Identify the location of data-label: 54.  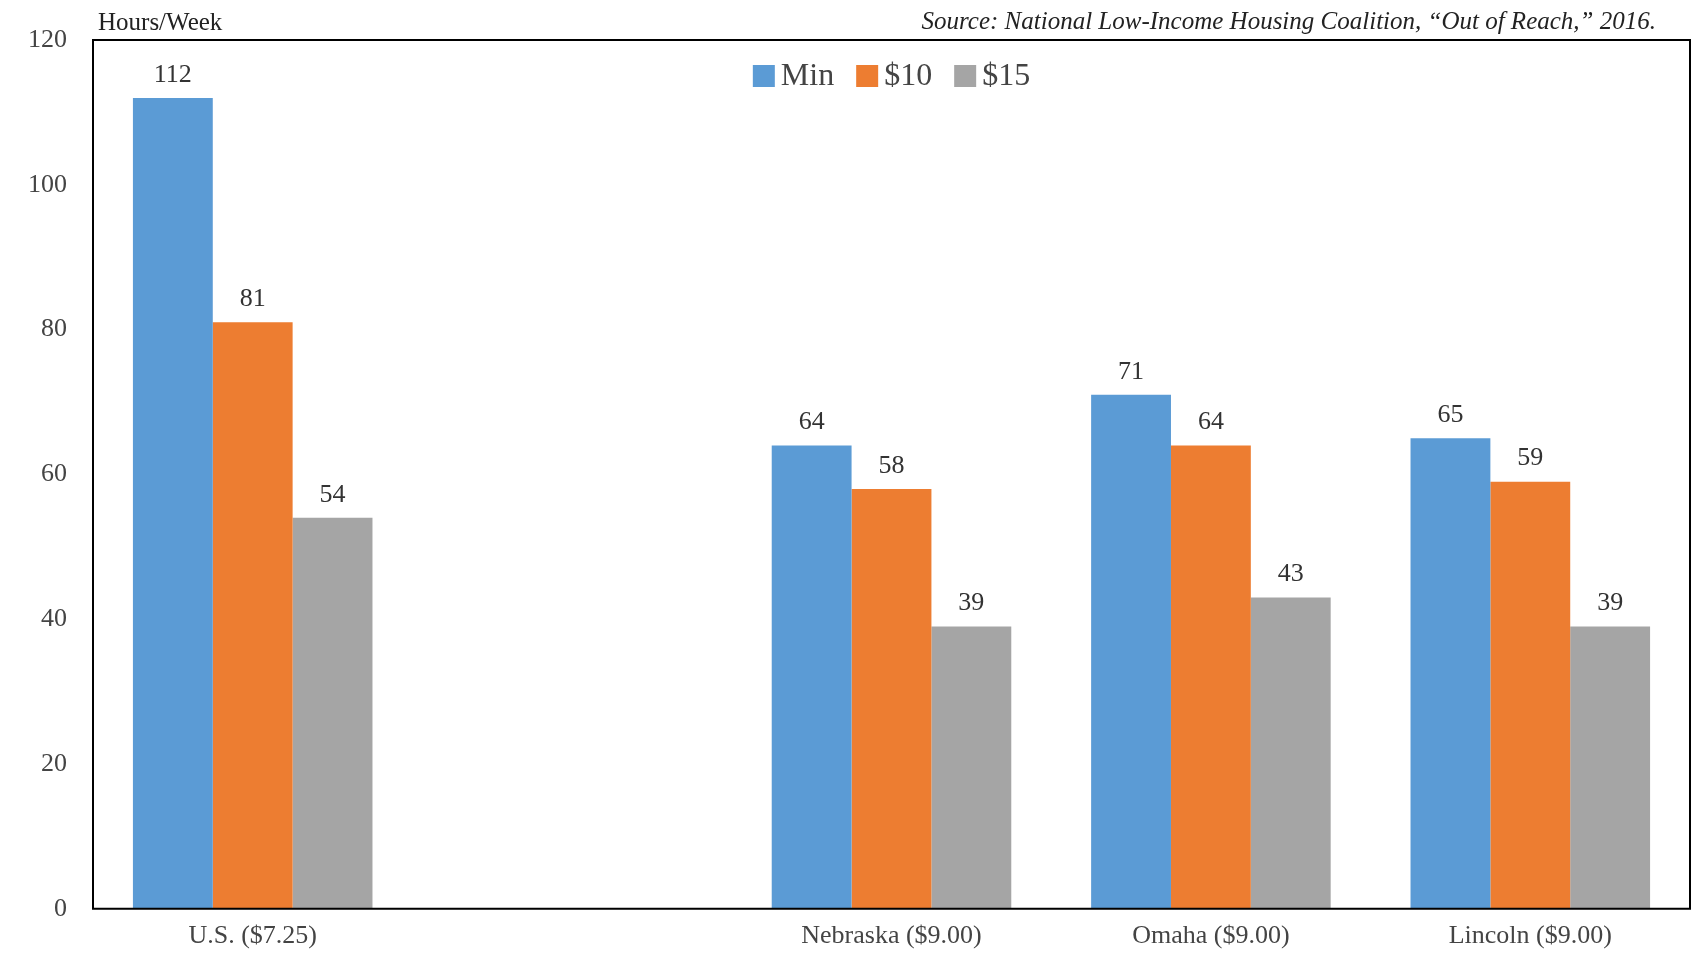
(332, 493).